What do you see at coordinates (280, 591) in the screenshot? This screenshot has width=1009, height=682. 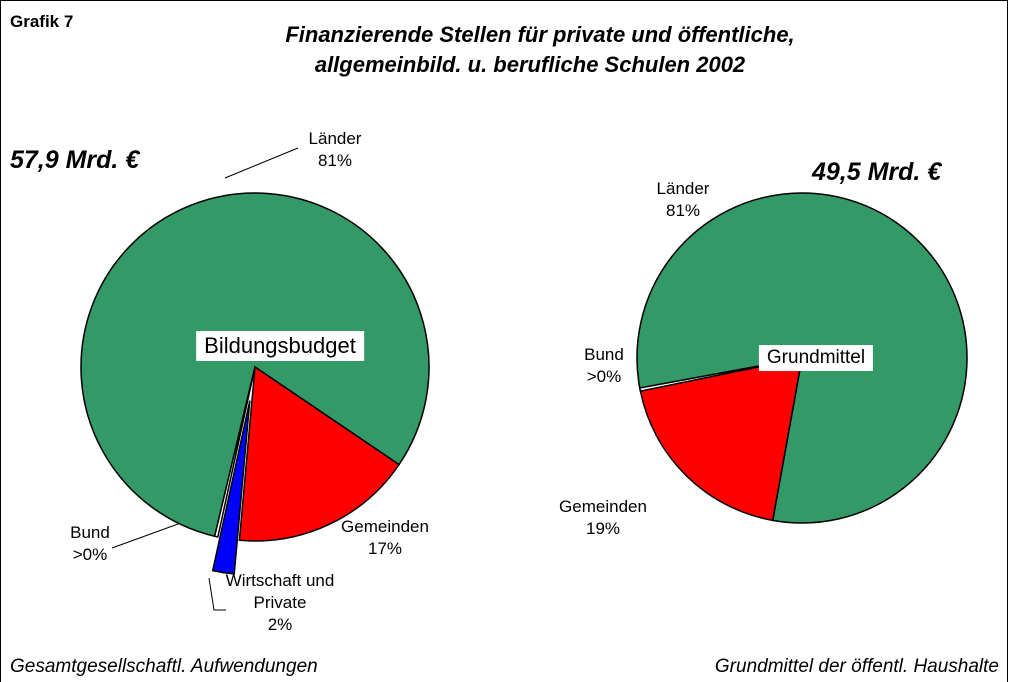 I see `slice-name: Wirtschaft und Private` at bounding box center [280, 591].